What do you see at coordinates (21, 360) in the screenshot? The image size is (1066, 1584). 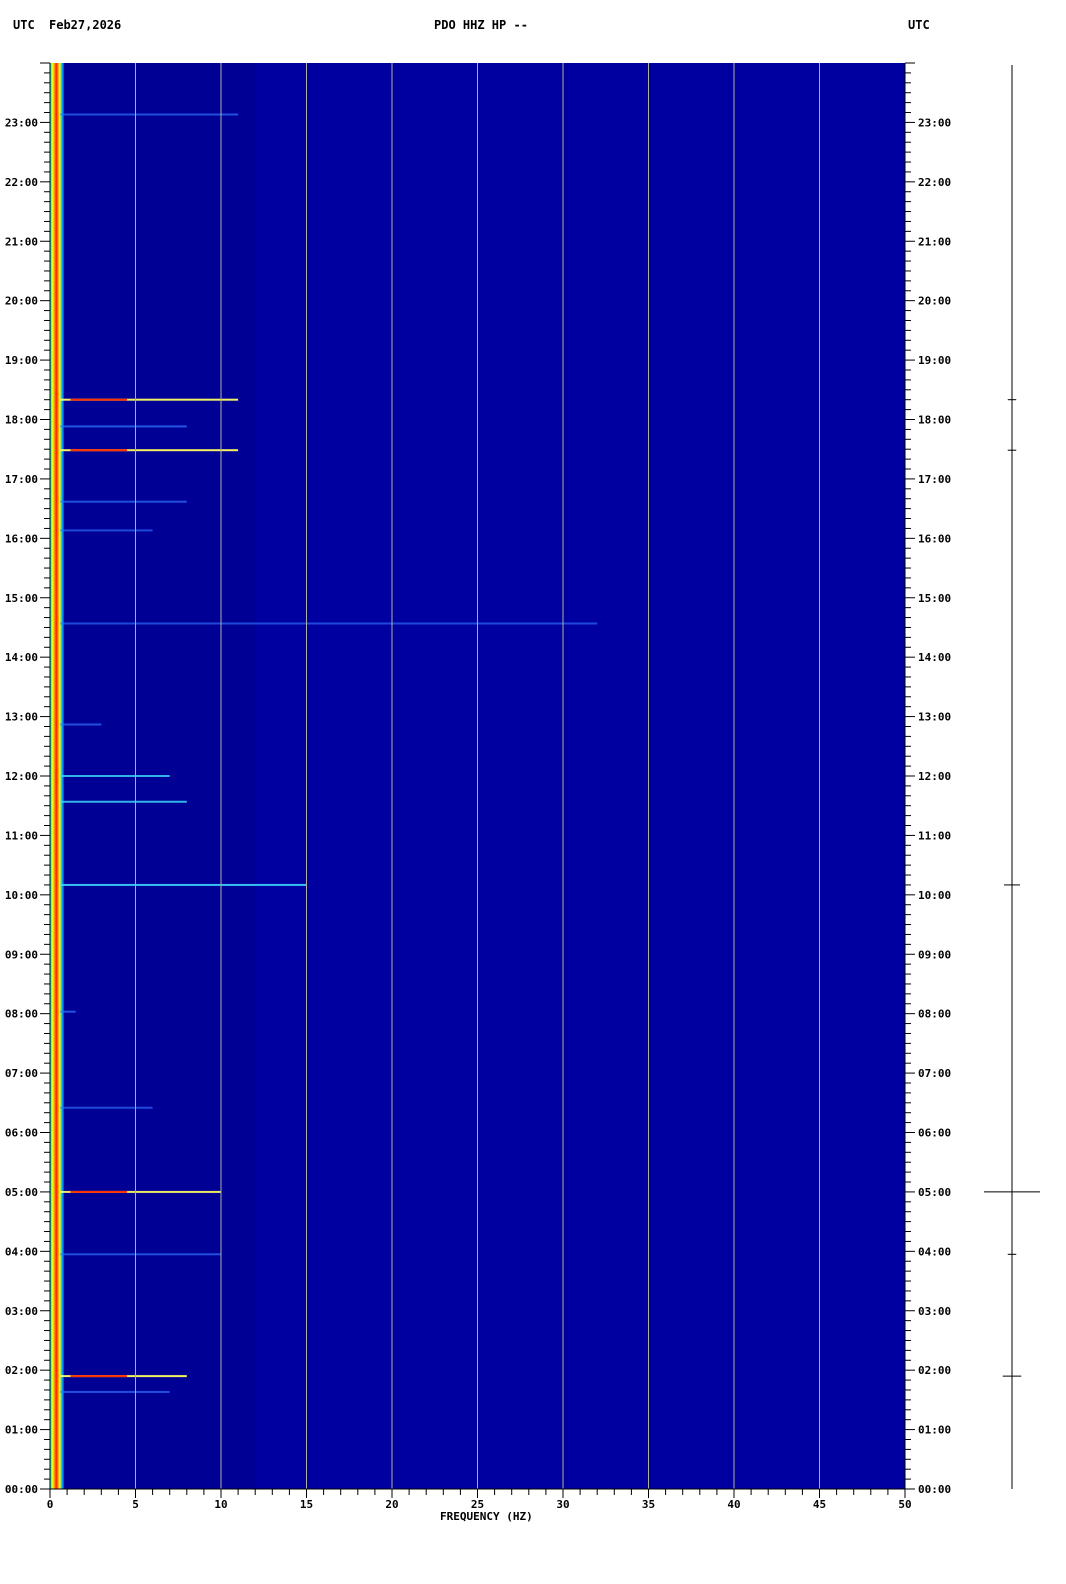 I see `y-tick-label-left: 19:00` at bounding box center [21, 360].